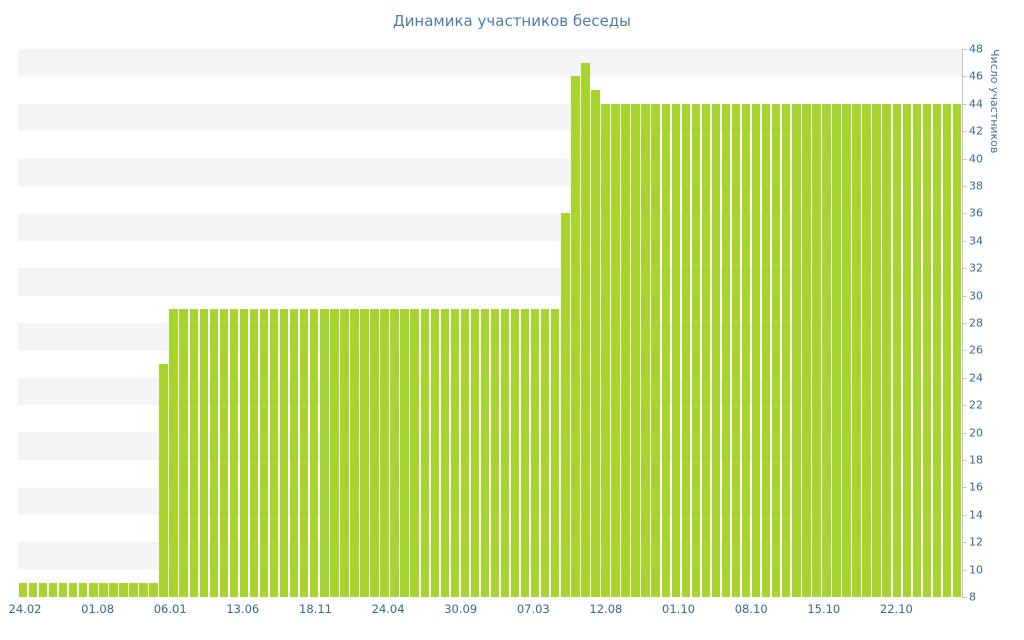 Image resolution: width=1024 pixels, height=640 pixels. I want to click on y-tick-label: 18, so click(976, 460).